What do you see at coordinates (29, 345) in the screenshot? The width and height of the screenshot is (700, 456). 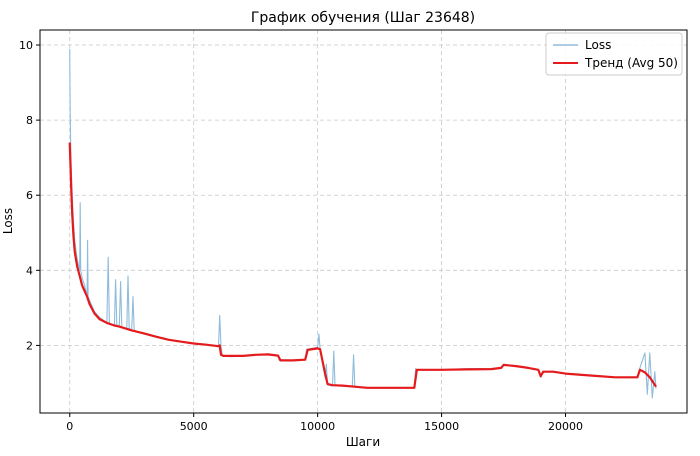 I see `y-tick-label: 2` at bounding box center [29, 345].